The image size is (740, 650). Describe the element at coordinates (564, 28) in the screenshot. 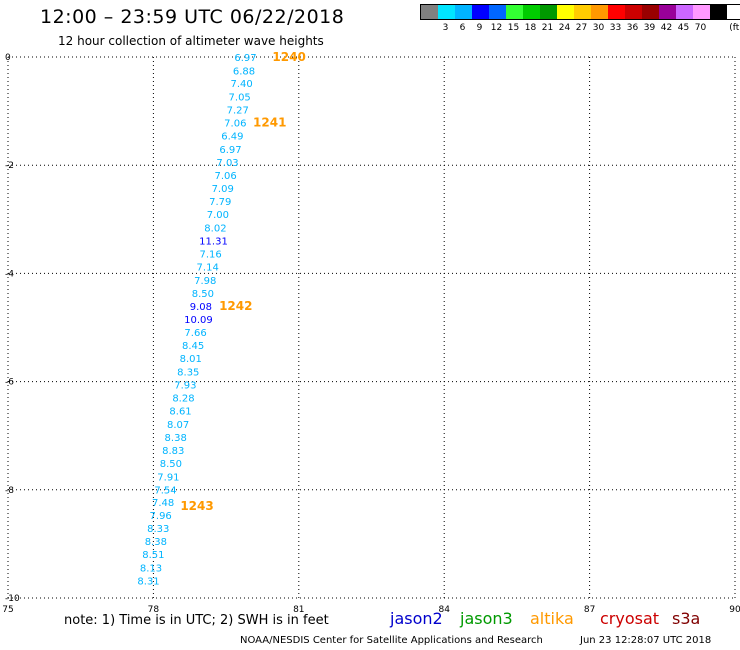

I see `legend-label: 24` at that location.